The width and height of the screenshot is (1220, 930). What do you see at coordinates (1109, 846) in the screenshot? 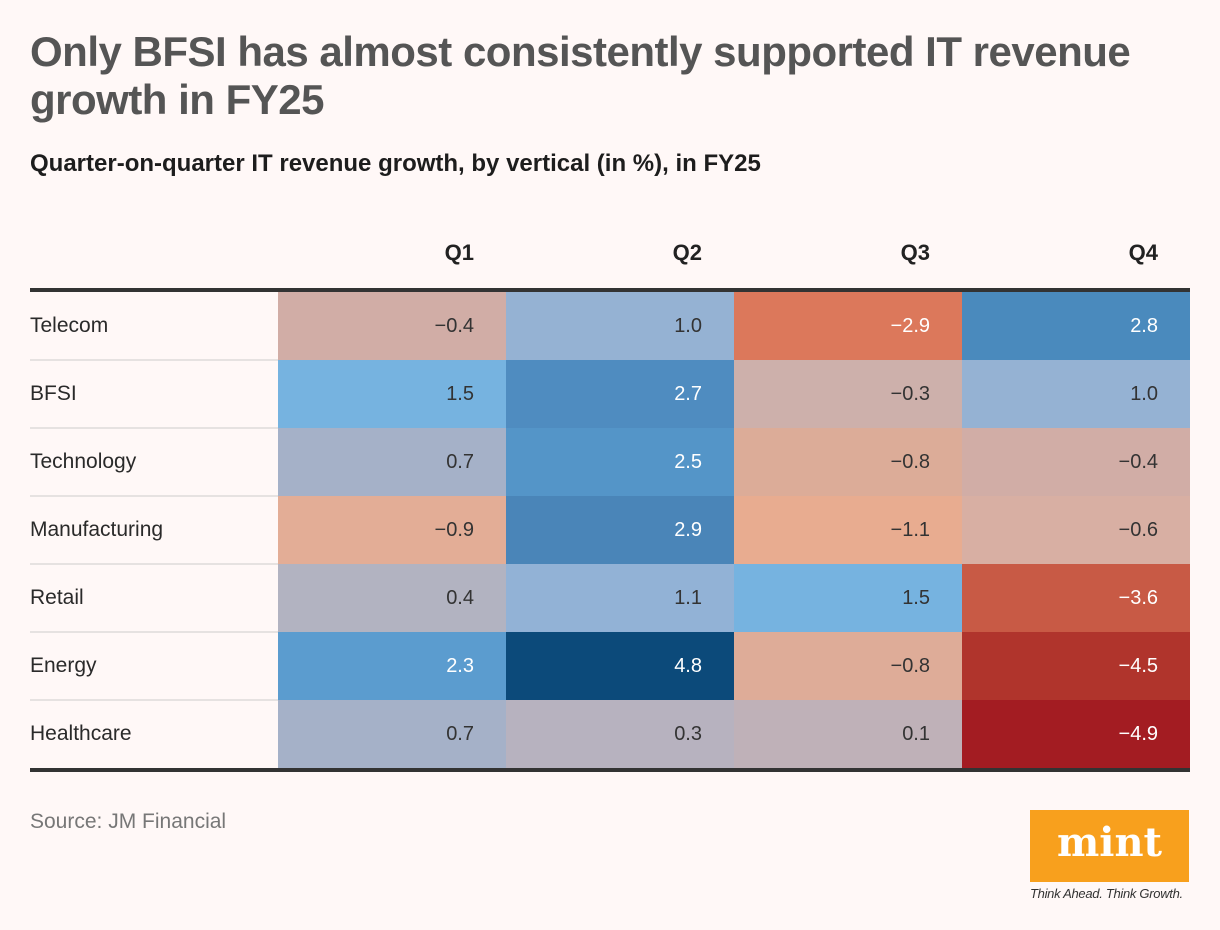
I see `mint-logo: mint` at bounding box center [1109, 846].